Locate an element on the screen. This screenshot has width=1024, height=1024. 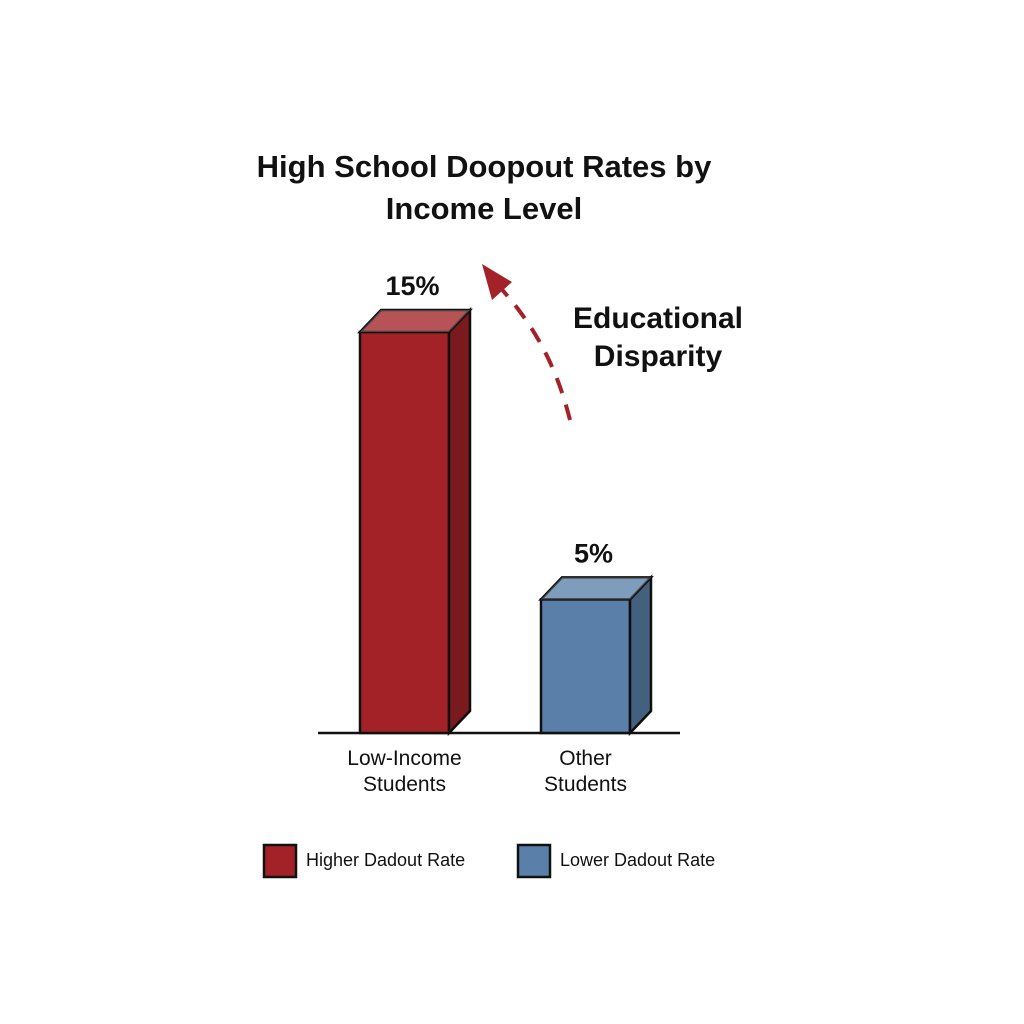
annotation-arrow is located at coordinates (533, 351).